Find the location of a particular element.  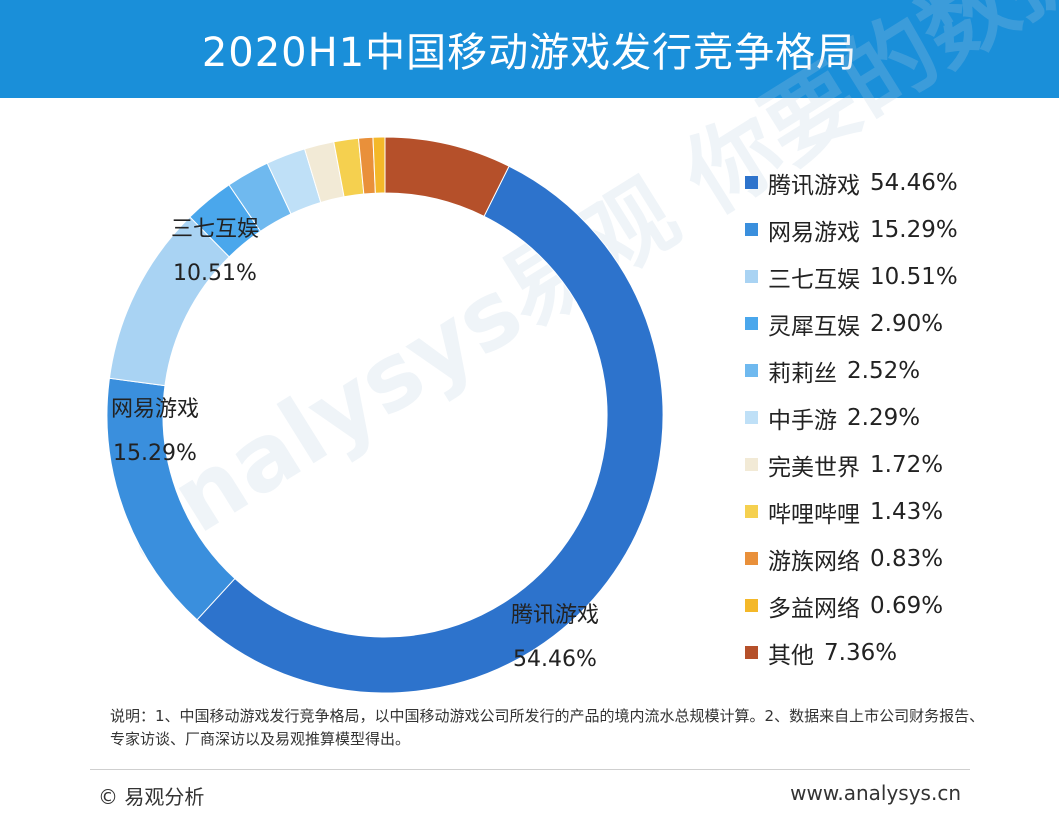

legend-item: 哔哩哔哩 1.43% is located at coordinates (851, 511).